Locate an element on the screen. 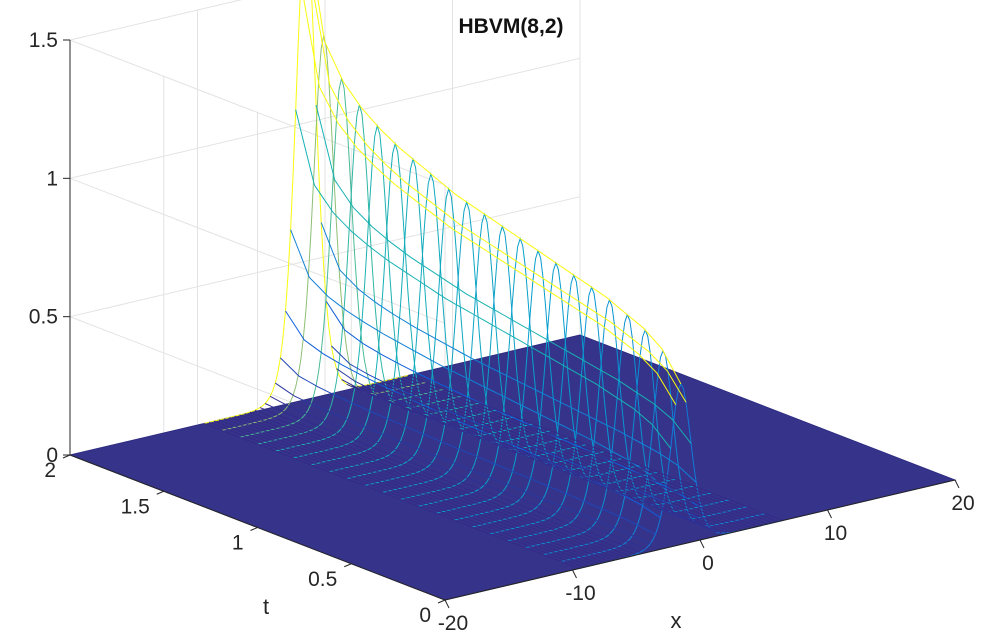  z-tick-label: 1 is located at coordinates (52, 178).